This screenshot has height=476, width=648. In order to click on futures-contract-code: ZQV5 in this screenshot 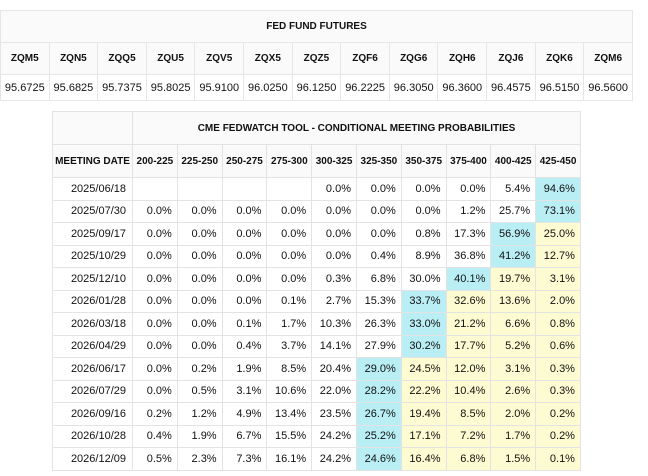, I will do `click(219, 58)`.